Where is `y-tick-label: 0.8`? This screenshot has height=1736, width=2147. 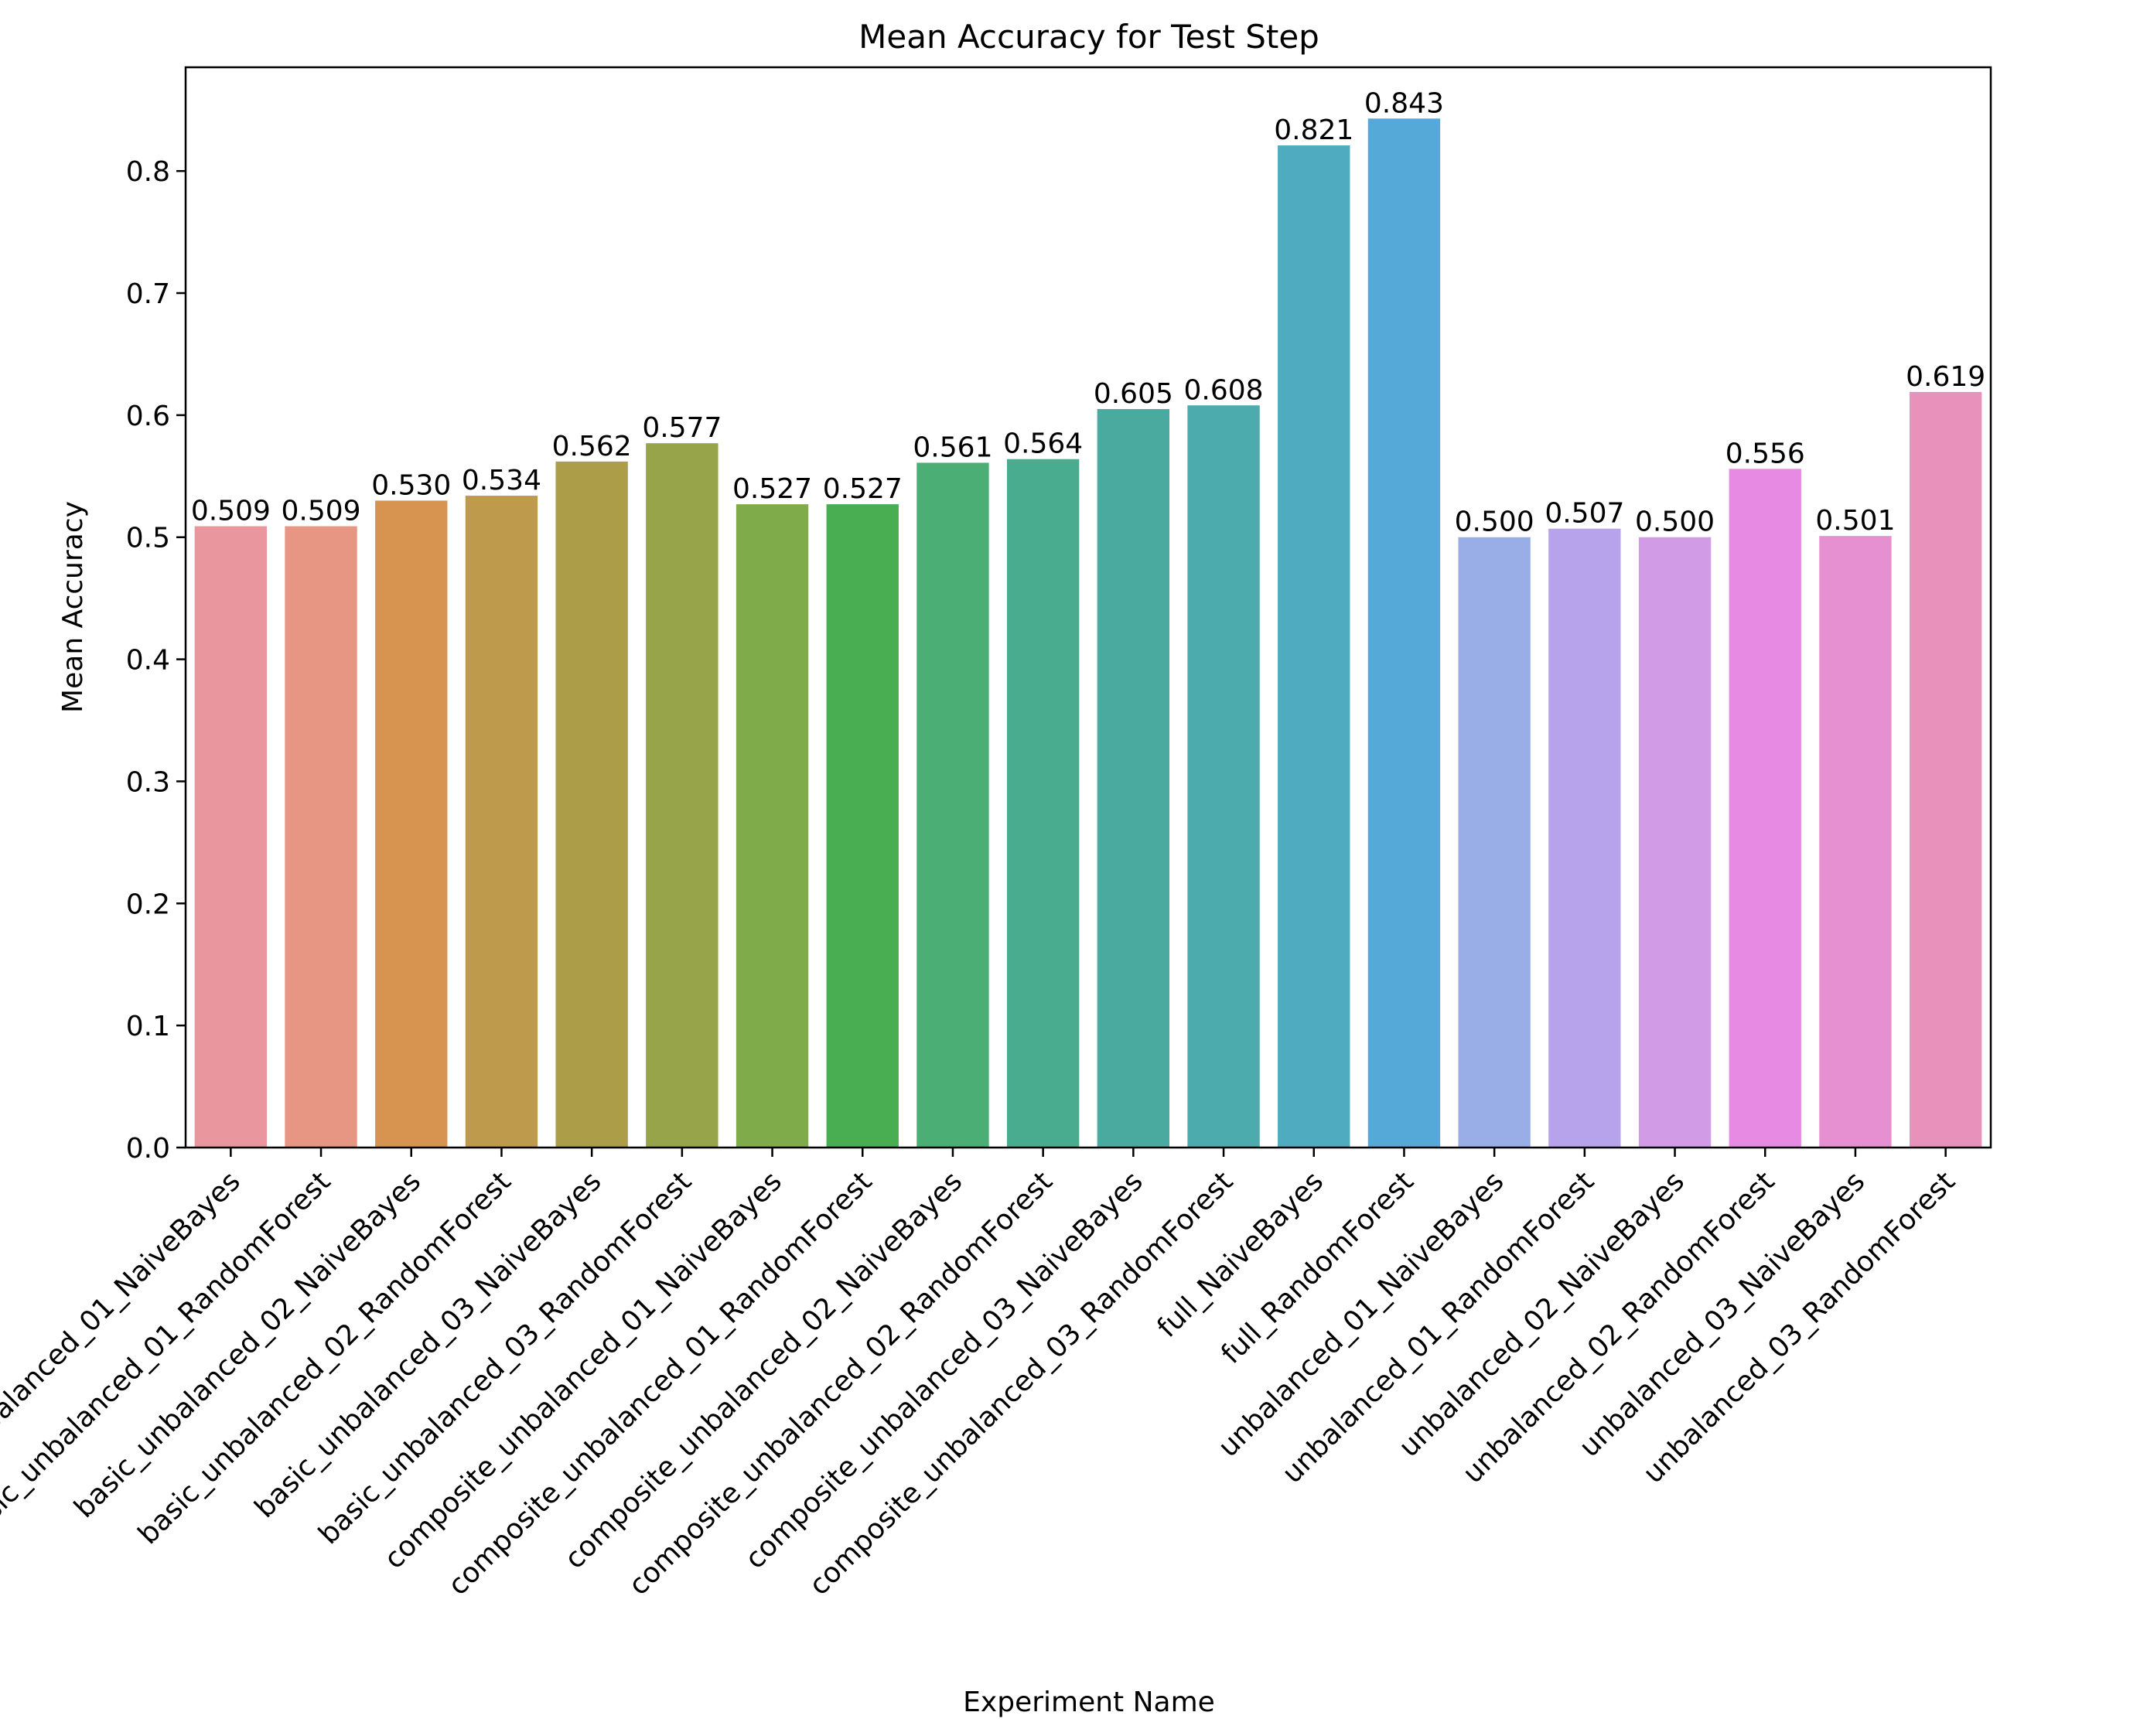
y-tick-label: 0.8 is located at coordinates (148, 172).